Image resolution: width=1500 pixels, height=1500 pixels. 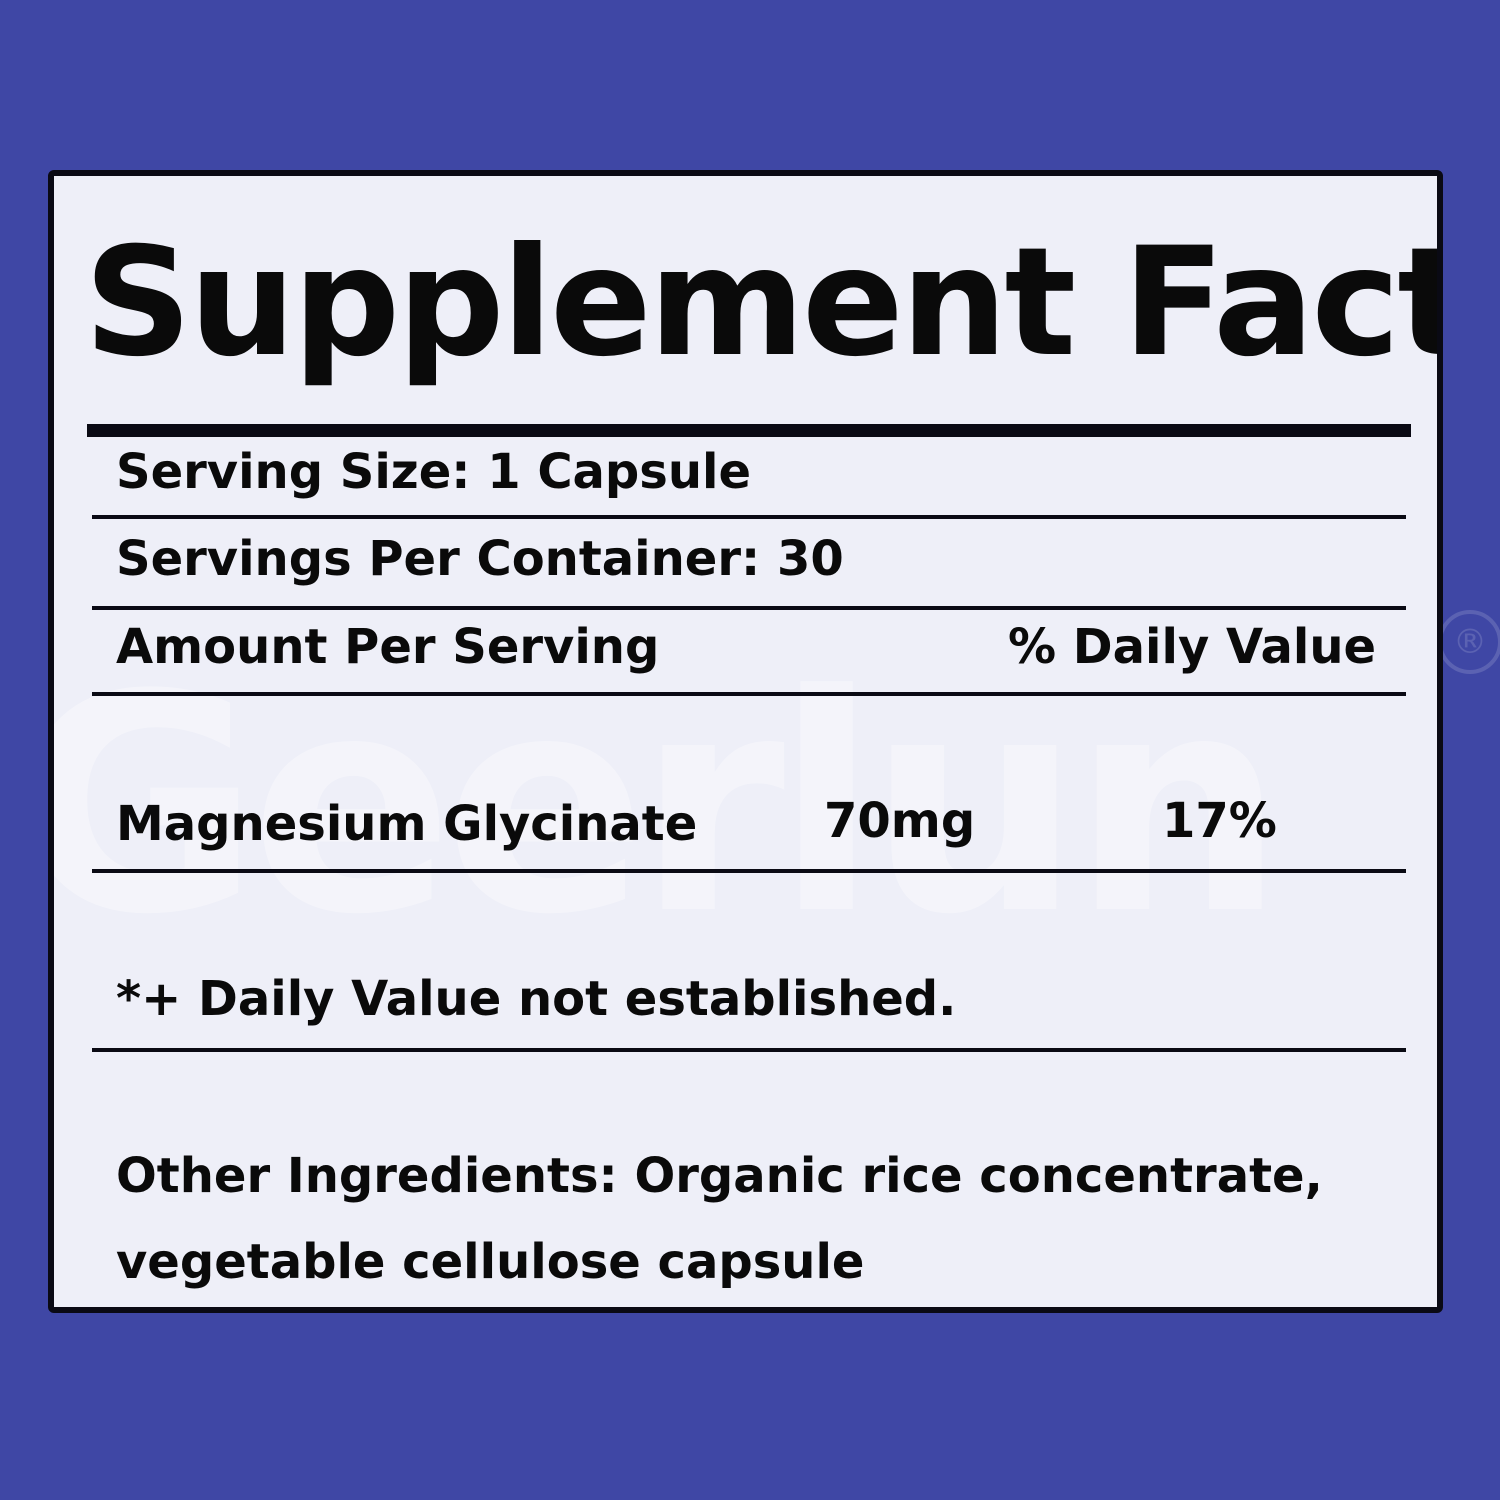 What do you see at coordinates (1192, 647) in the screenshot?
I see `daily-value-header: % Daily Value` at bounding box center [1192, 647].